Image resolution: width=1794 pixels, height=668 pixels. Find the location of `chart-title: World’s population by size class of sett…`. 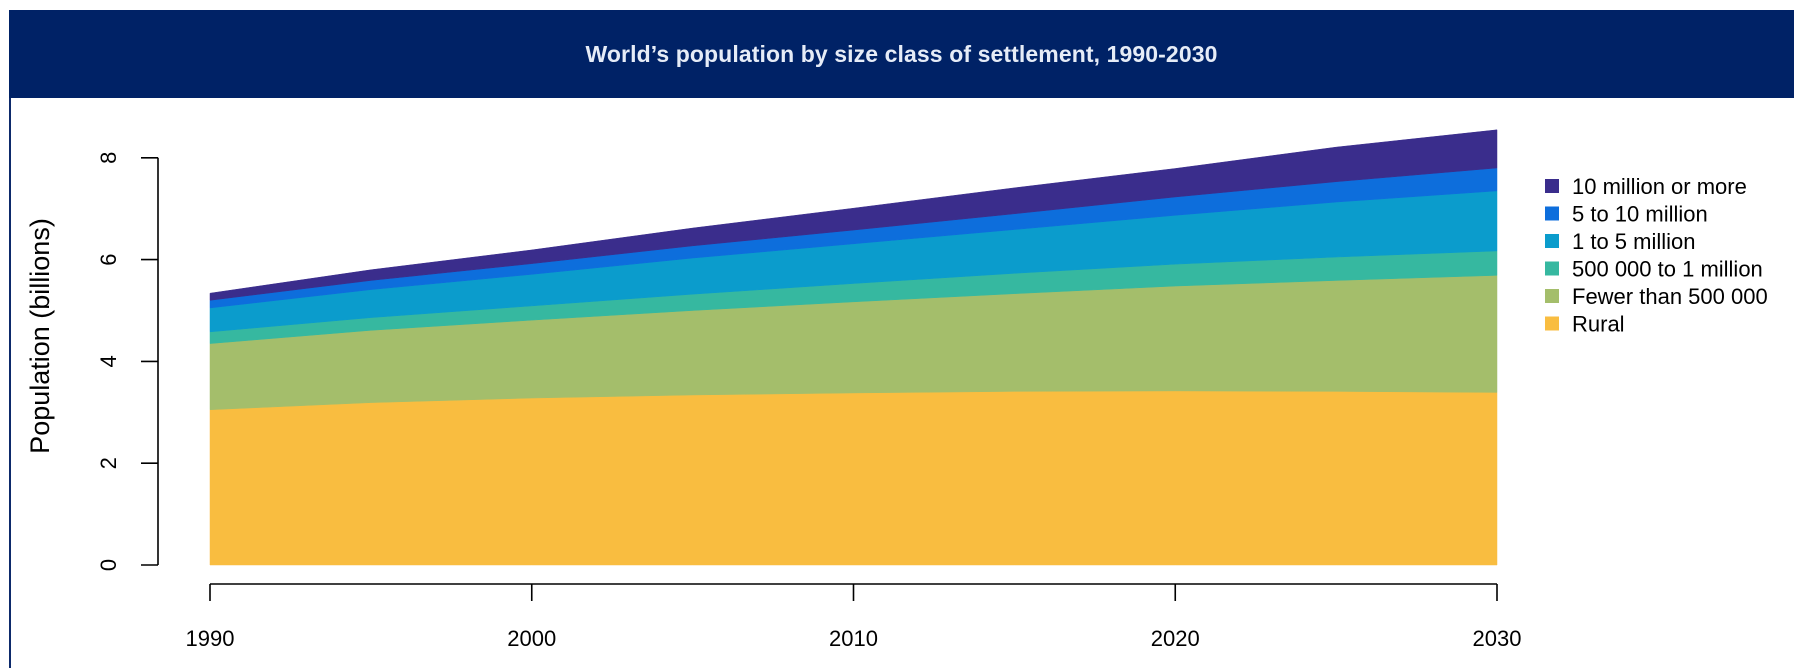

chart-title: World’s population by size class of sett… is located at coordinates (901, 53).